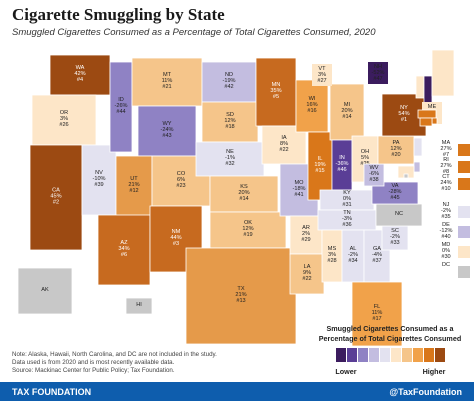  I want to click on state-rank: #19, so click(247, 235).